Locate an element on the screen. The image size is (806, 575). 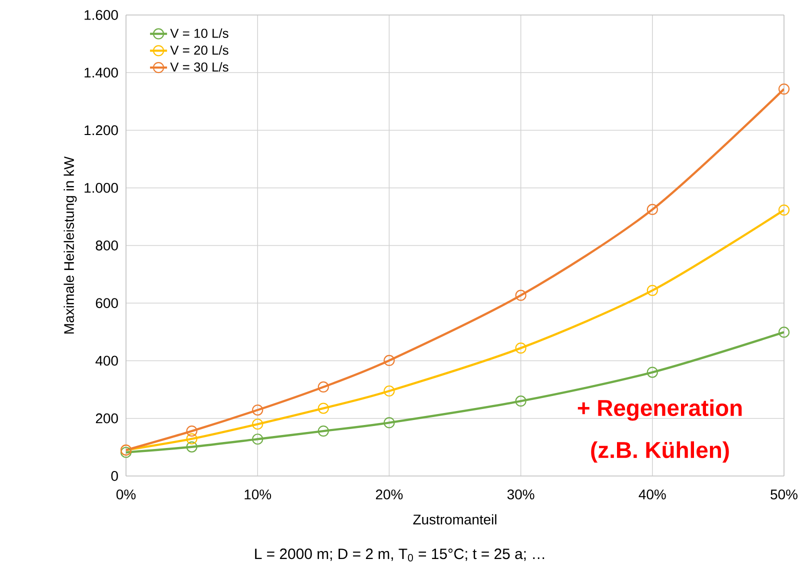
y-axis-title: Maximale Heizleistung in kW is located at coordinates (70, 245).